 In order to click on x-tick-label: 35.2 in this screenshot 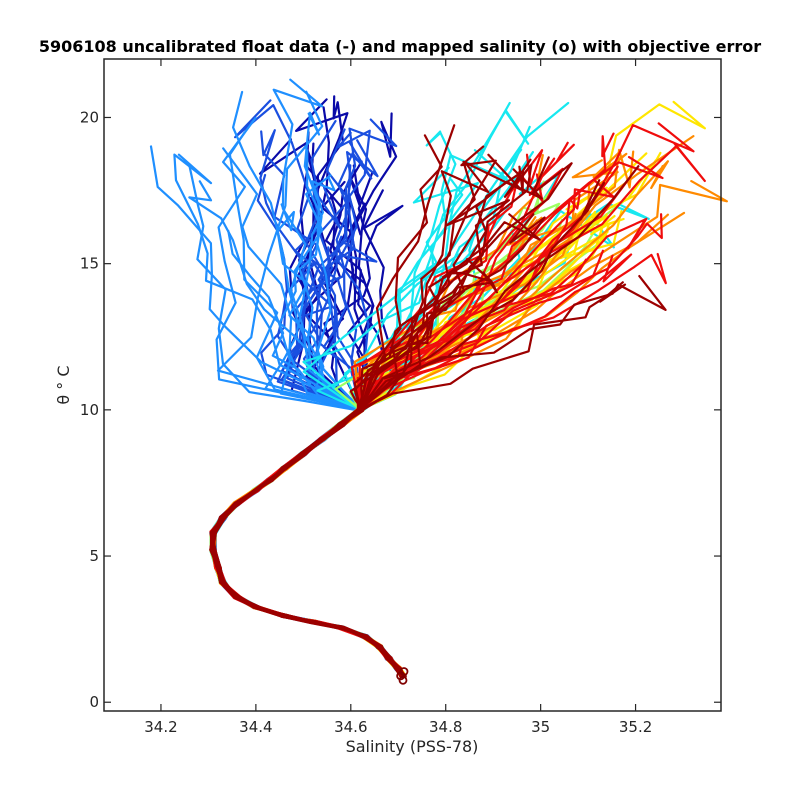, I will do `click(635, 727)`.